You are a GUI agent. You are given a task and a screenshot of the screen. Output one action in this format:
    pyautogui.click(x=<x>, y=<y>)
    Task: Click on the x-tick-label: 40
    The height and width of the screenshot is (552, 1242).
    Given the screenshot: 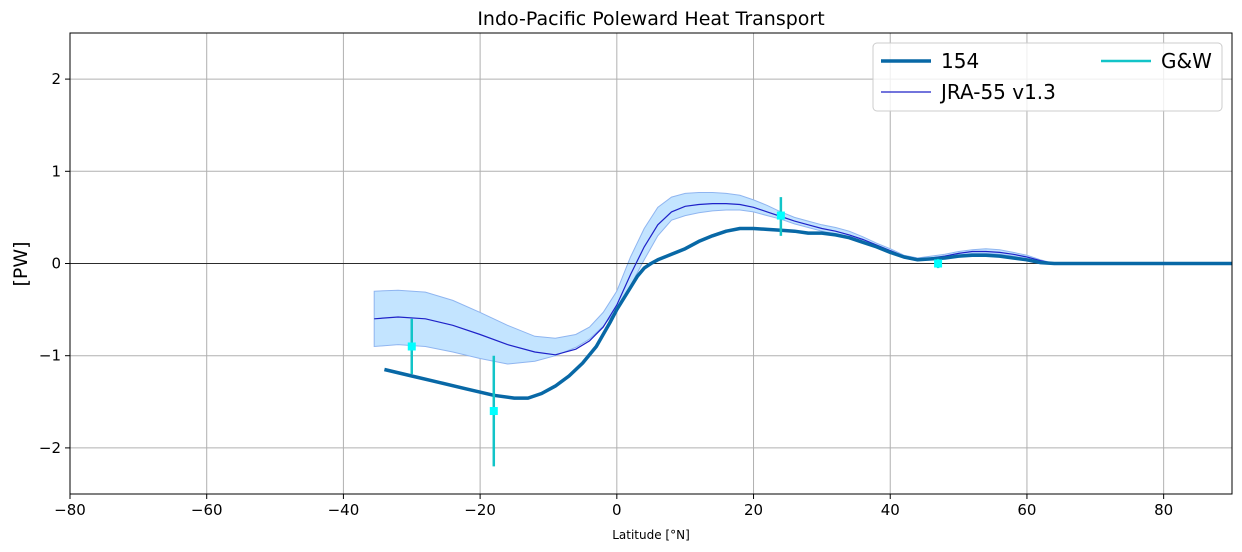 What is the action you would take?
    pyautogui.click(x=890, y=510)
    